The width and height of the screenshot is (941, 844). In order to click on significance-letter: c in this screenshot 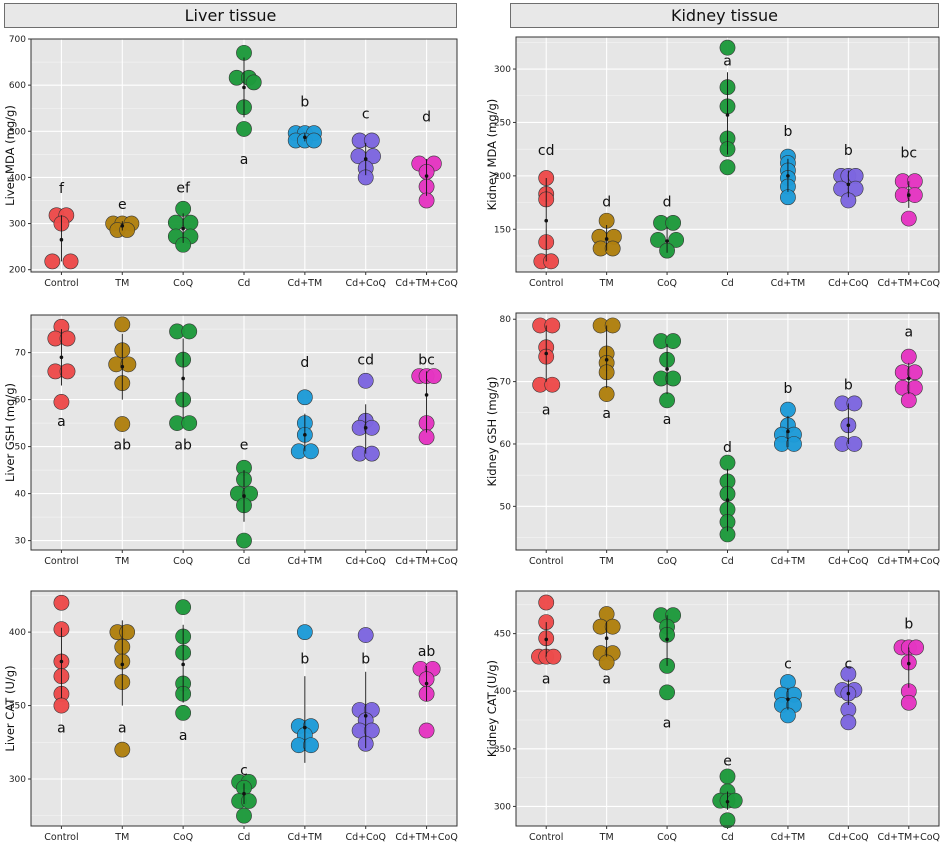, I will do `click(244, 771)`.